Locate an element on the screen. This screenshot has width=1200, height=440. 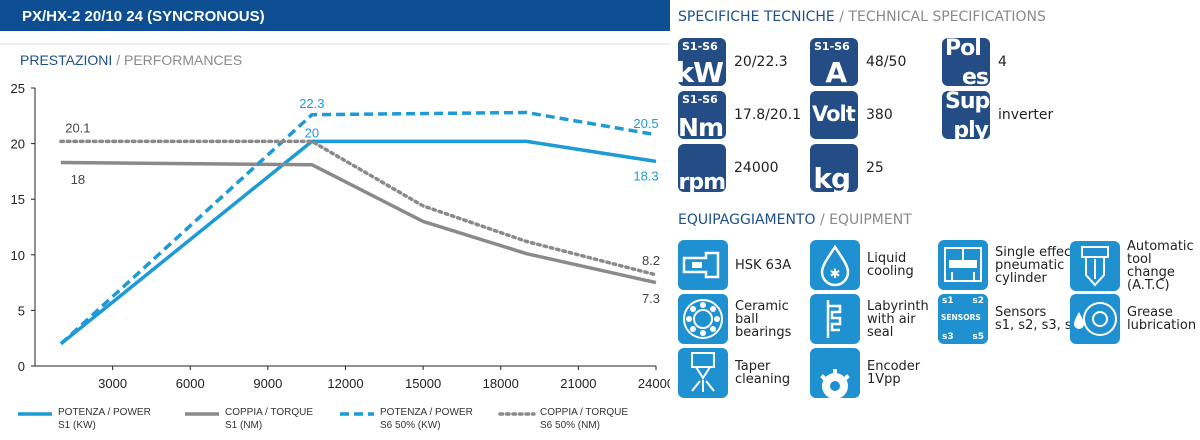
badge-line2: ply is located at coordinates (971, 128).